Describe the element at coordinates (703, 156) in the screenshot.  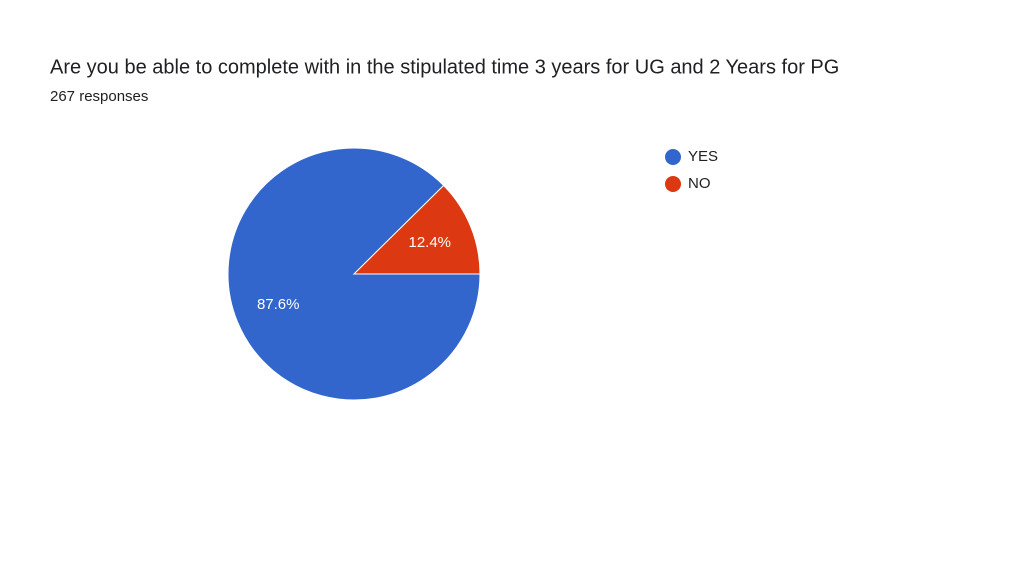
I see `legend-label: YES` at that location.